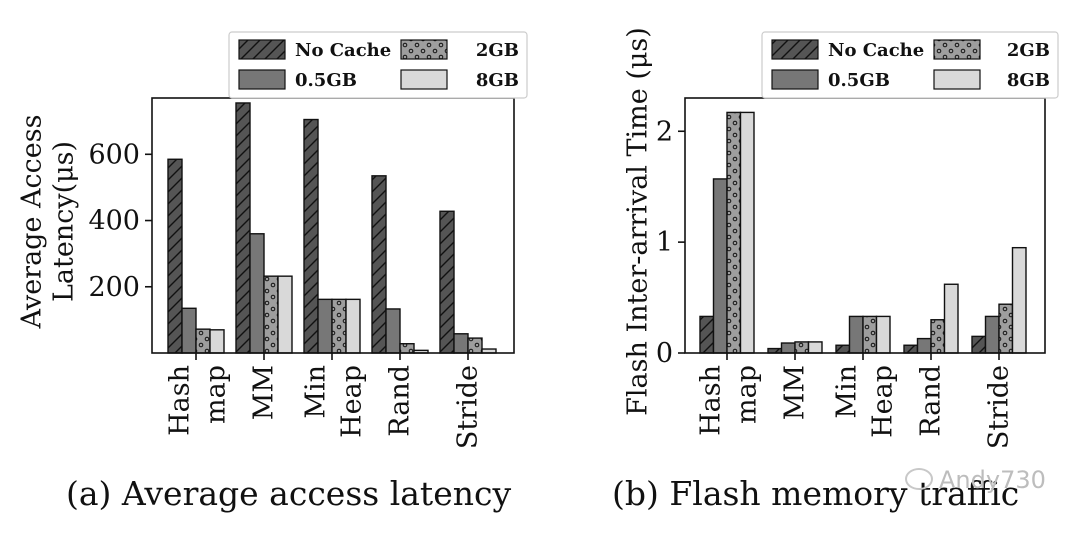 Image resolution: width=1080 pixels, height=536 pixels. I want to click on bar-b-hash-map-8gb, so click(747, 232).